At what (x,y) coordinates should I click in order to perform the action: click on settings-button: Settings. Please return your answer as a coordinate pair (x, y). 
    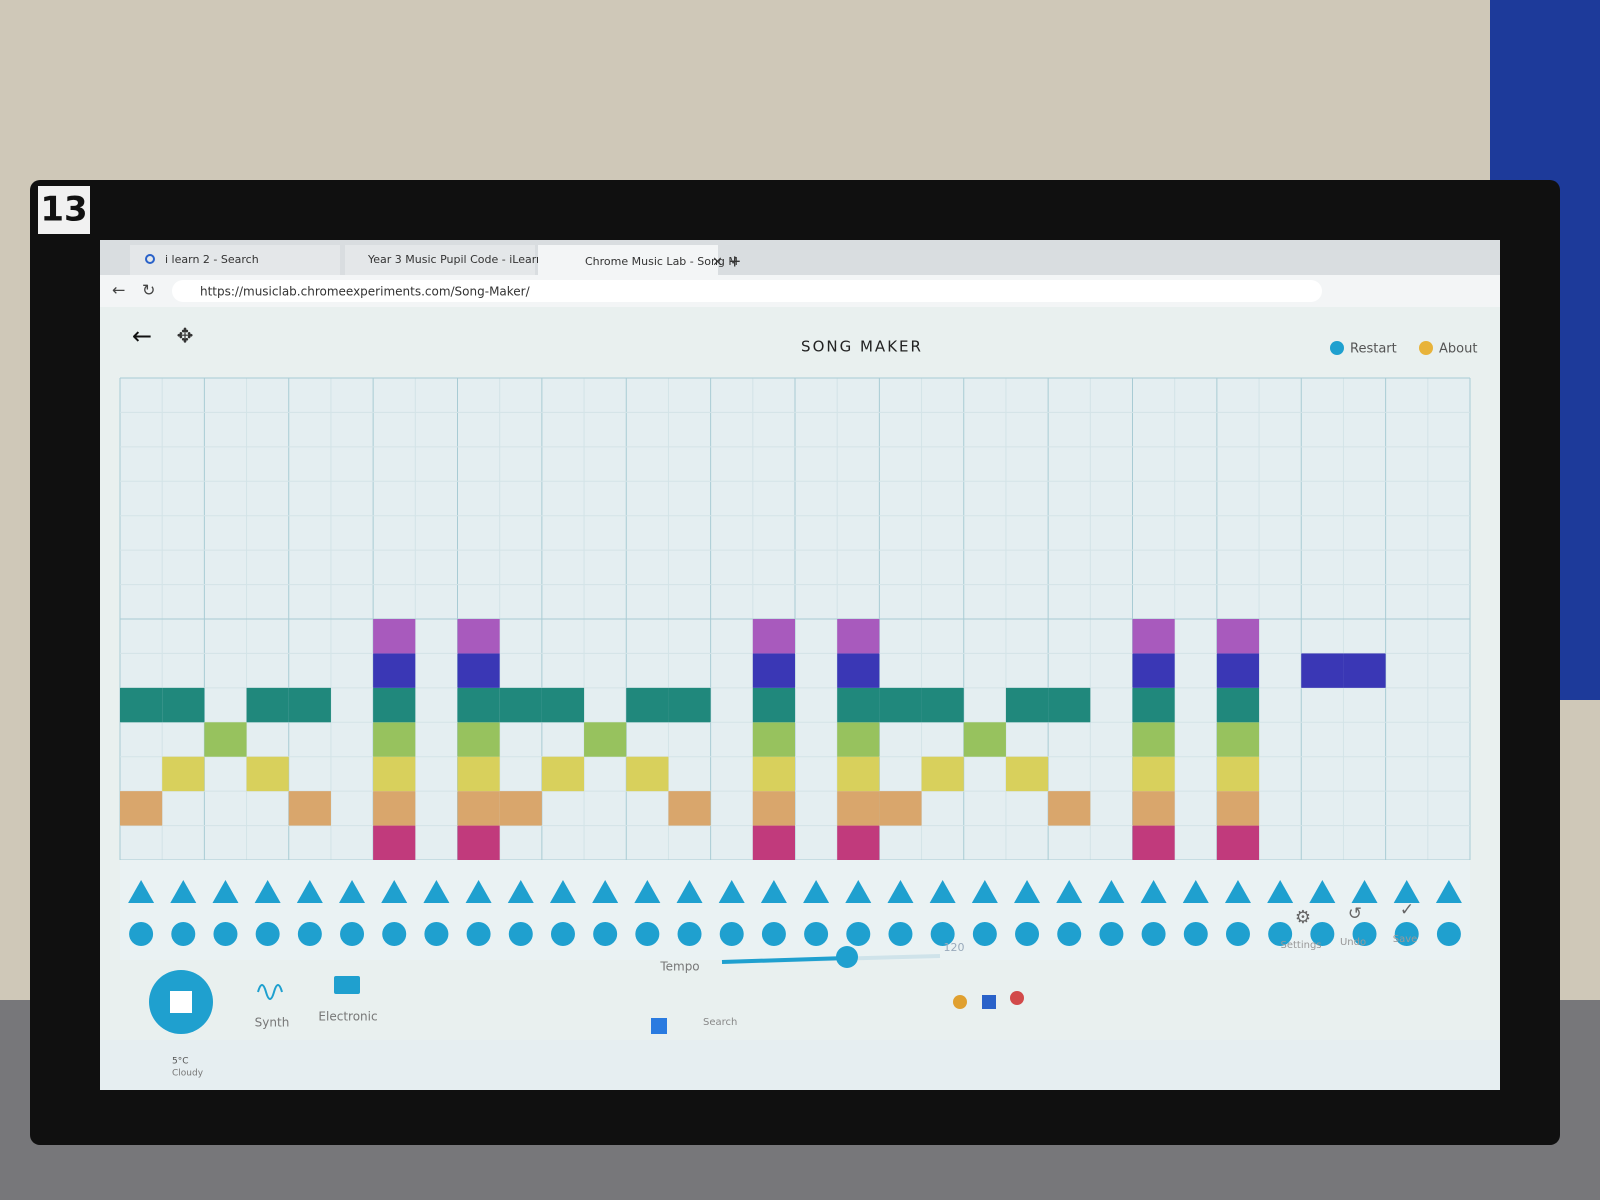
    Looking at the image, I should click on (1300, 945).